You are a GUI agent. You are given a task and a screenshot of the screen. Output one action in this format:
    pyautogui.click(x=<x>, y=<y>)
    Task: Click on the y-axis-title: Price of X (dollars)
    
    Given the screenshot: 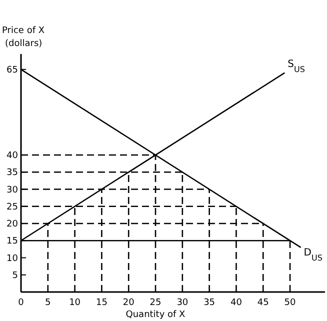 What is the action you would take?
    pyautogui.click(x=23, y=37)
    